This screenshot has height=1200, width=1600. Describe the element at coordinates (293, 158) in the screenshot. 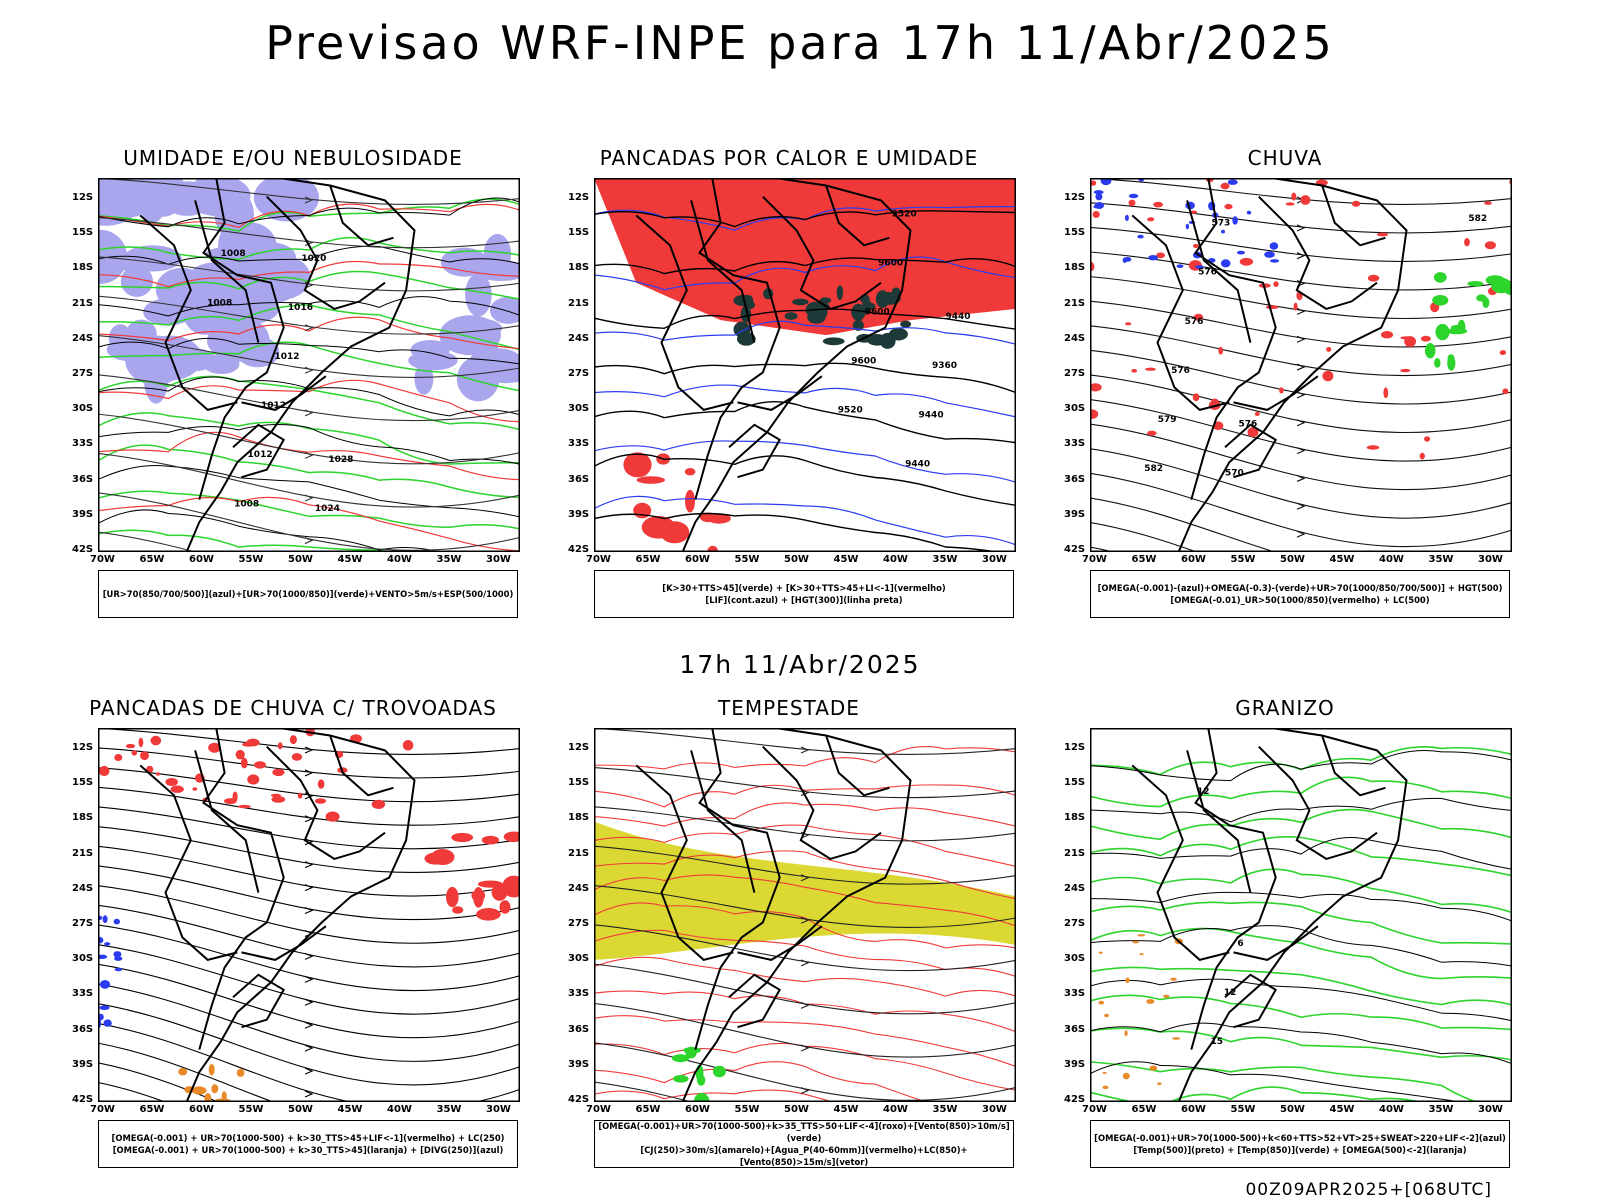

I see `panel-title: UMIDADE E/OU NEBULOSIDADE` at that location.